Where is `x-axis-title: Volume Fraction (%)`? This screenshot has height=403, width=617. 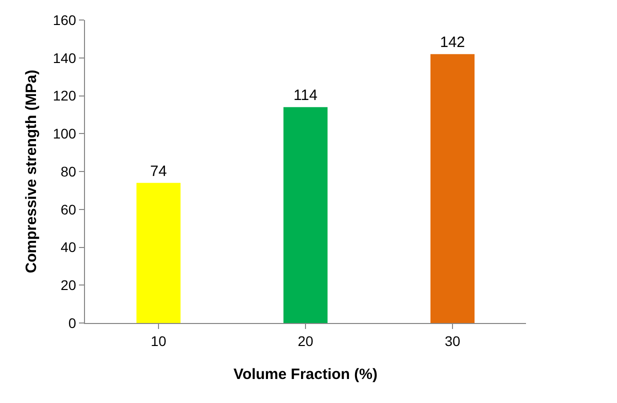
x-axis-title: Volume Fraction (%) is located at coordinates (306, 374).